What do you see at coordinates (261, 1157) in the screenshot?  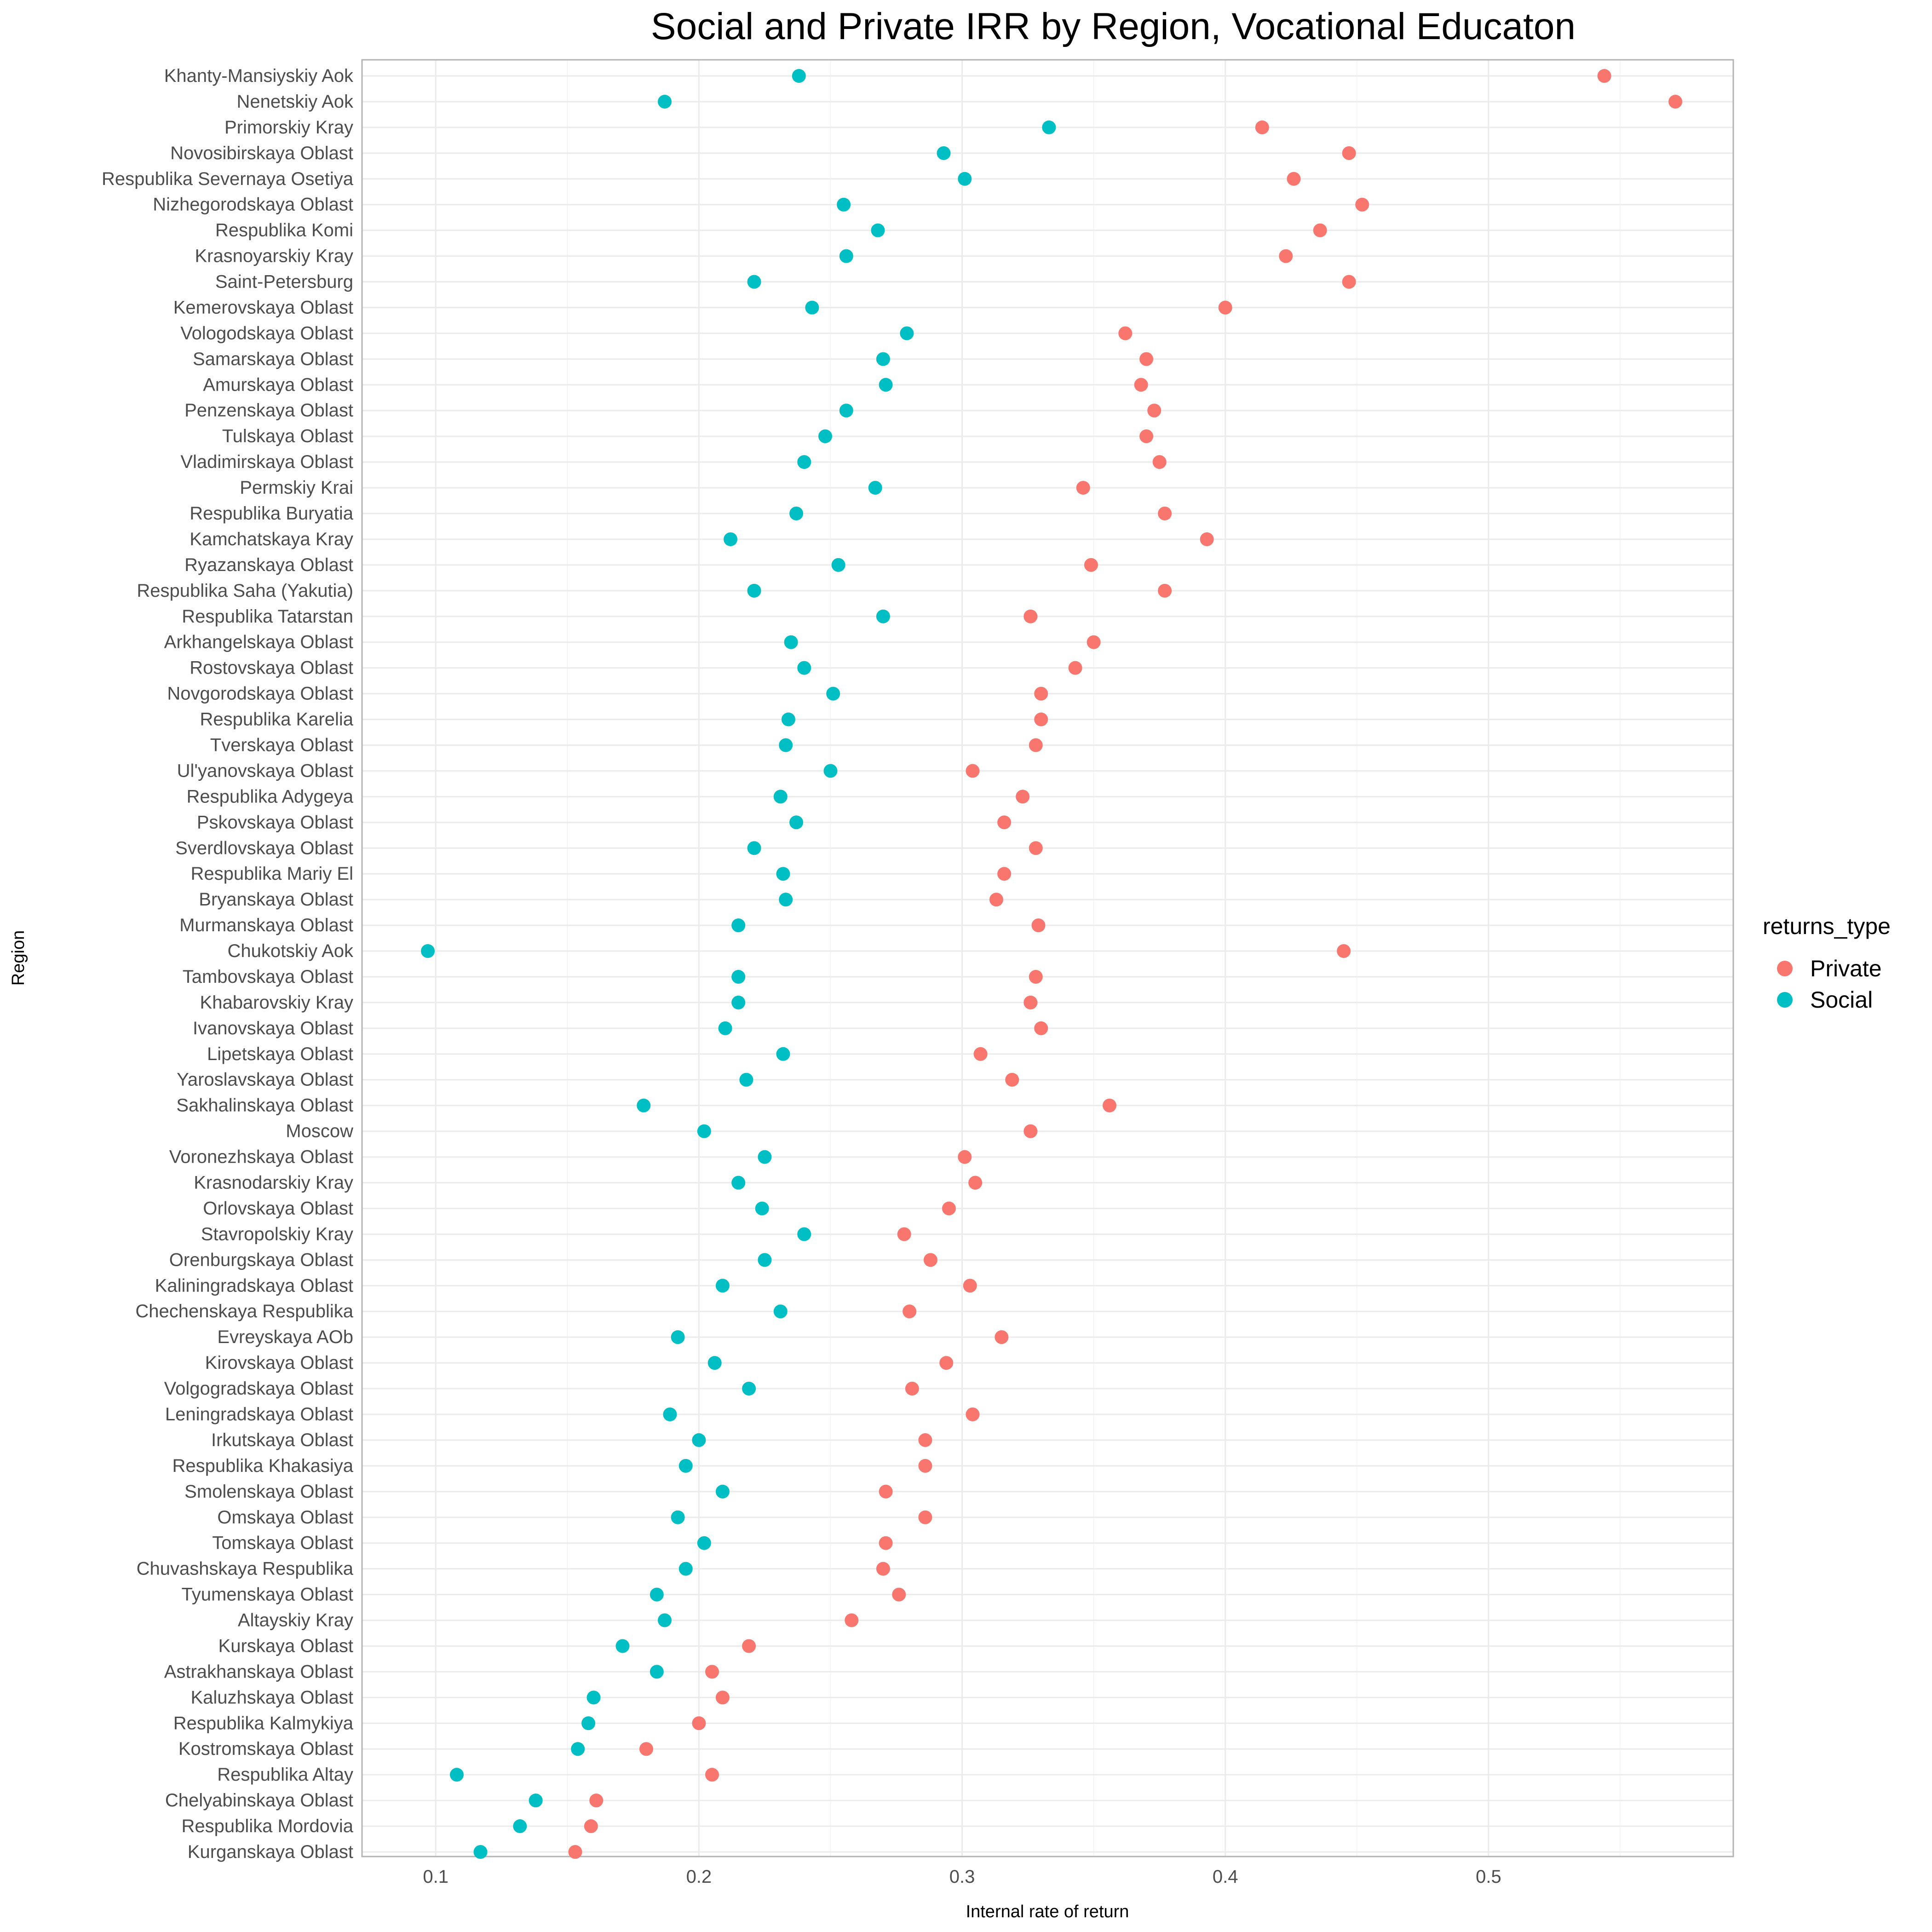 I see `y-tick-label: Voronezhskaya Oblast` at bounding box center [261, 1157].